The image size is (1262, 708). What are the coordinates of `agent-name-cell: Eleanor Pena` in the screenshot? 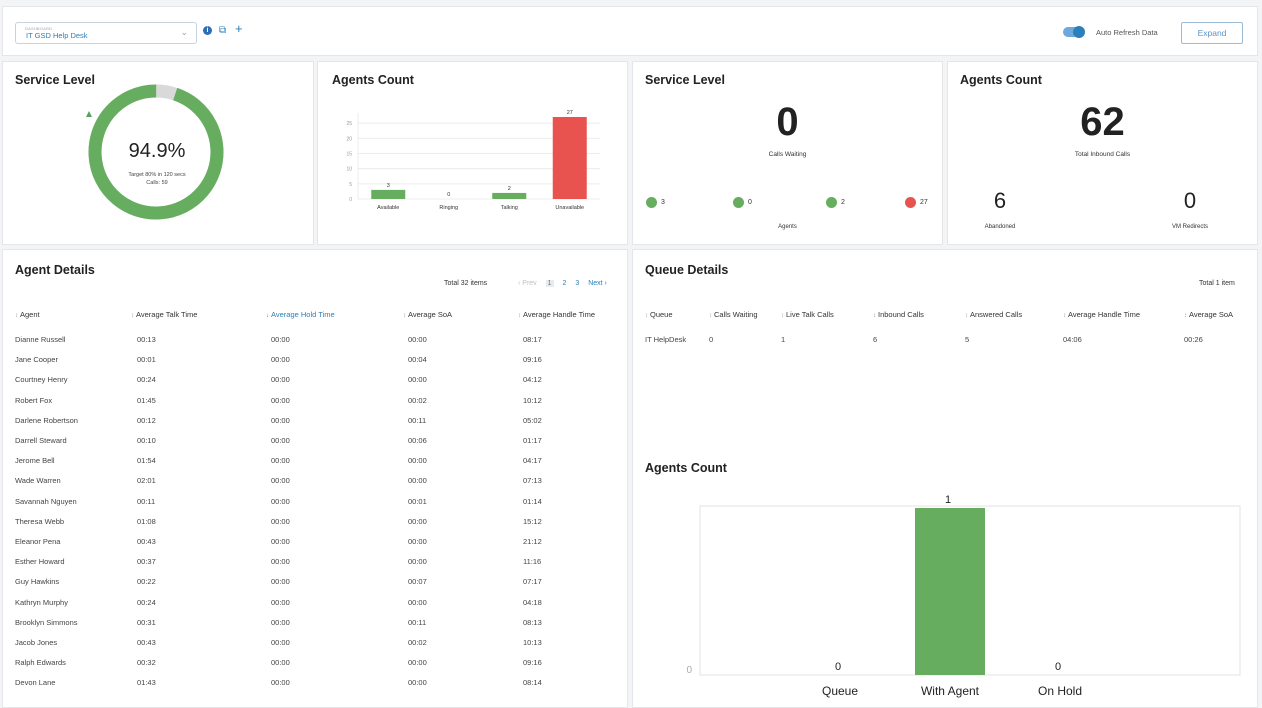 It's located at (38, 541).